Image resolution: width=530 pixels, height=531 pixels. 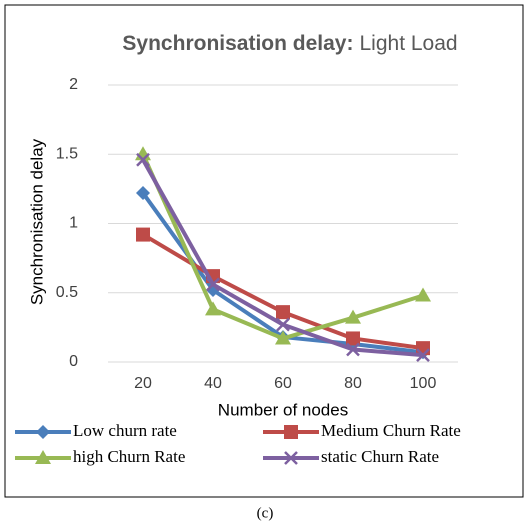 What do you see at coordinates (143, 383) in the screenshot?
I see `x-tick-label: 20` at bounding box center [143, 383].